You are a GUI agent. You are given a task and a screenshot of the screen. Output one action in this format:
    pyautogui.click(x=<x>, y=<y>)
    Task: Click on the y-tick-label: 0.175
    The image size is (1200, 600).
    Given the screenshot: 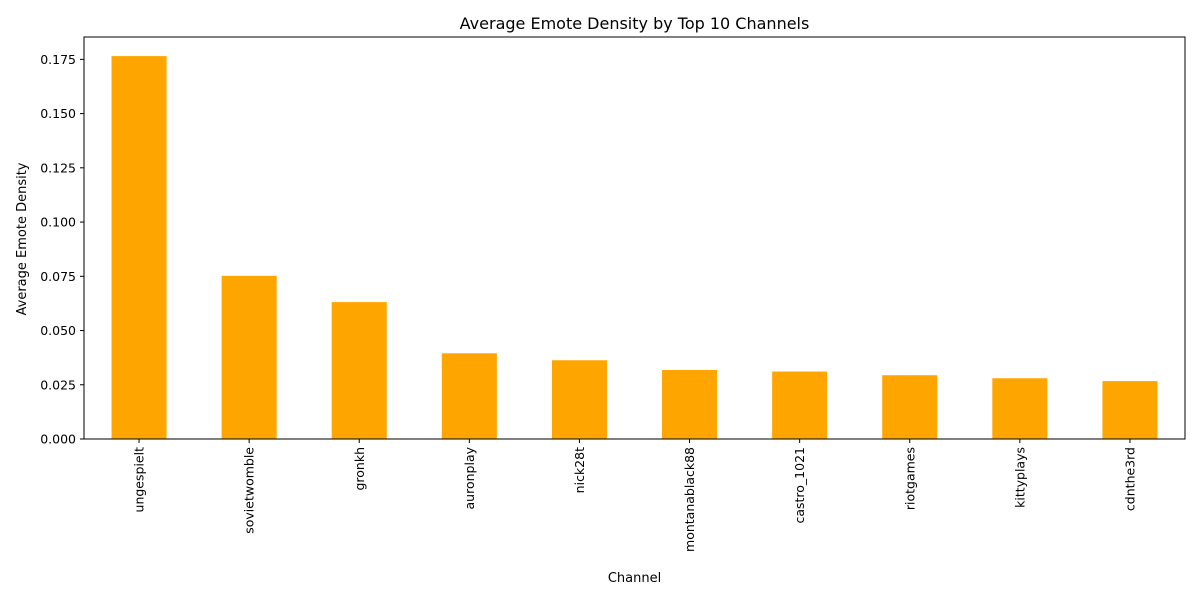 What is the action you would take?
    pyautogui.click(x=58, y=59)
    